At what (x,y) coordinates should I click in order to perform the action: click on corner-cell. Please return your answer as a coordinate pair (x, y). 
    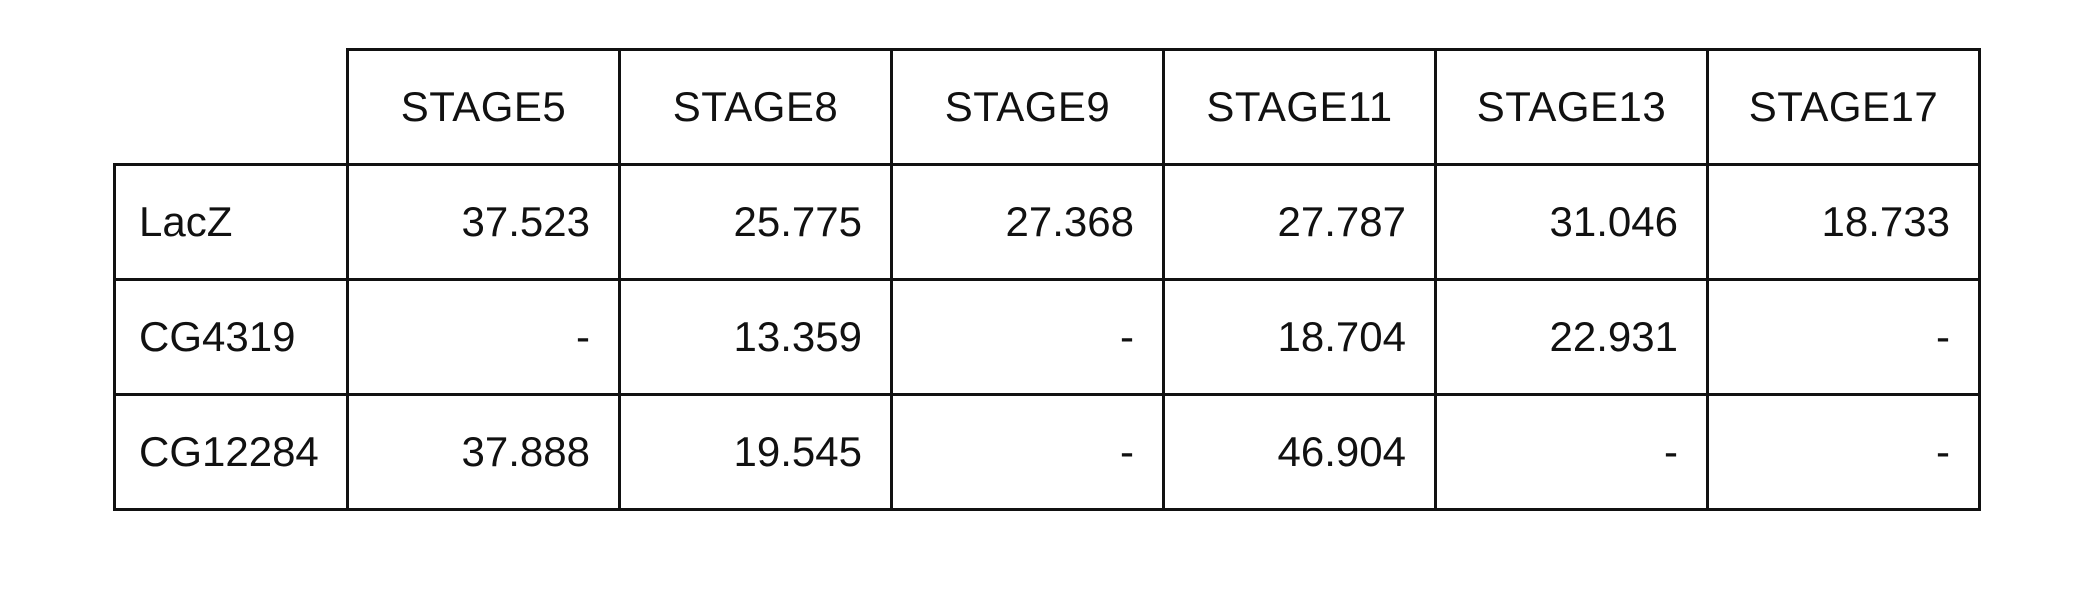
    Looking at the image, I should click on (231, 107).